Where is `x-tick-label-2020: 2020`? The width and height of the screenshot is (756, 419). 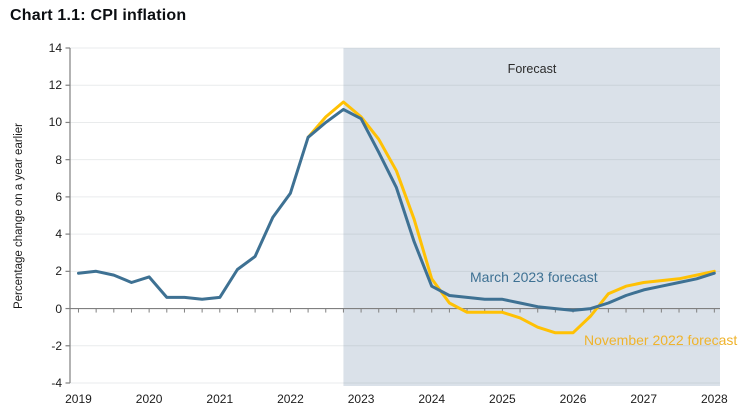
x-tick-label-2020: 2020 is located at coordinates (149, 399).